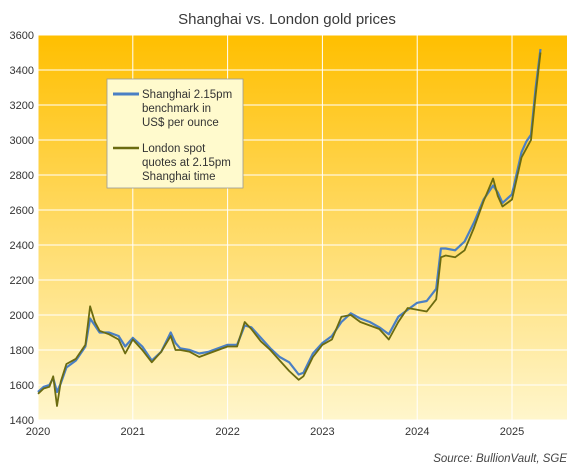 The width and height of the screenshot is (575, 467). I want to click on x-axis: 2020 2021 2022 2023 2024 2025, so click(275, 432).